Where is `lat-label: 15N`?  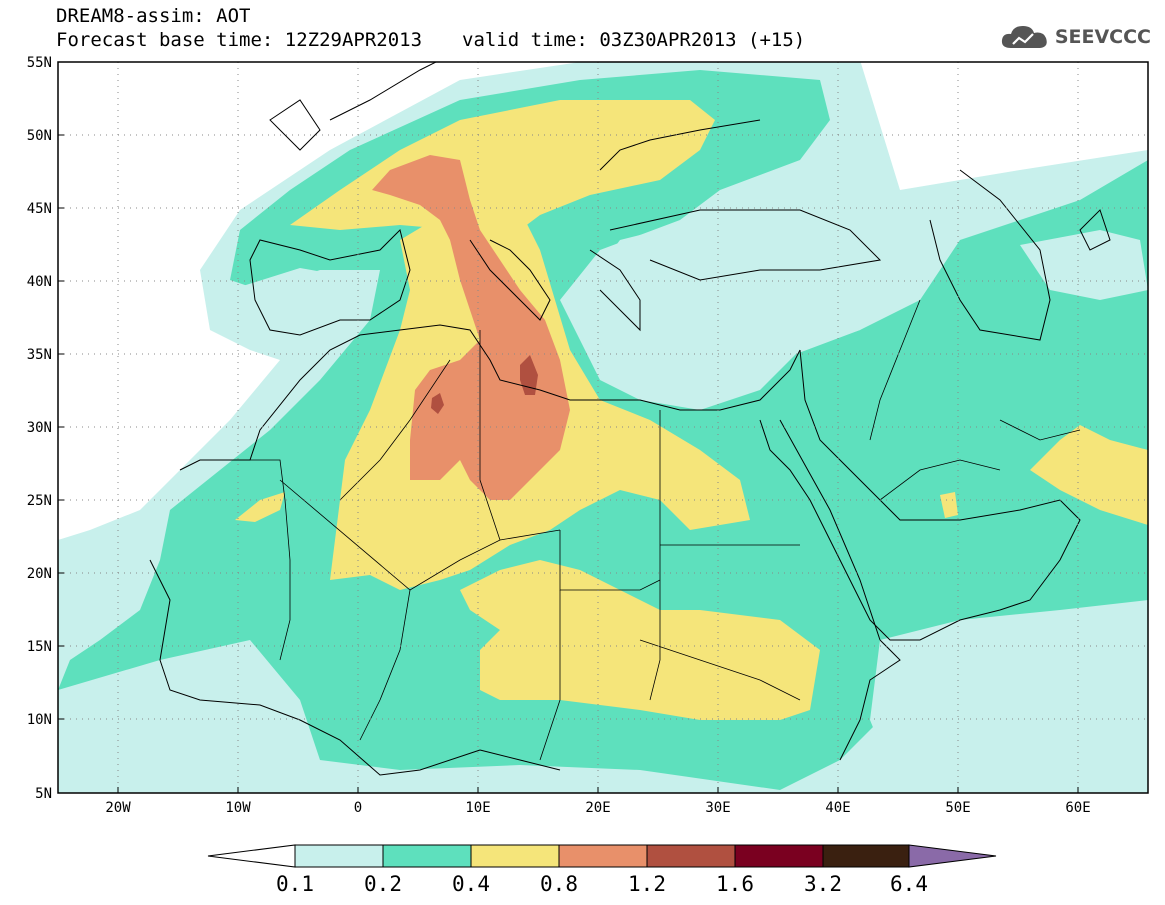 lat-label: 15N is located at coordinates (39, 647).